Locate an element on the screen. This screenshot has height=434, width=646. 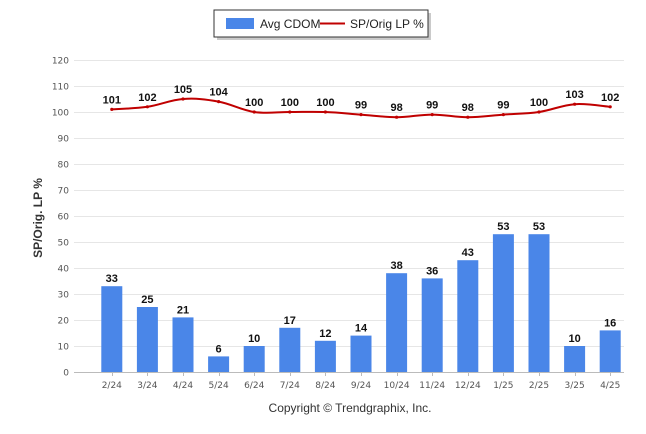
y-tick-label: 60 is located at coordinates (64, 218).